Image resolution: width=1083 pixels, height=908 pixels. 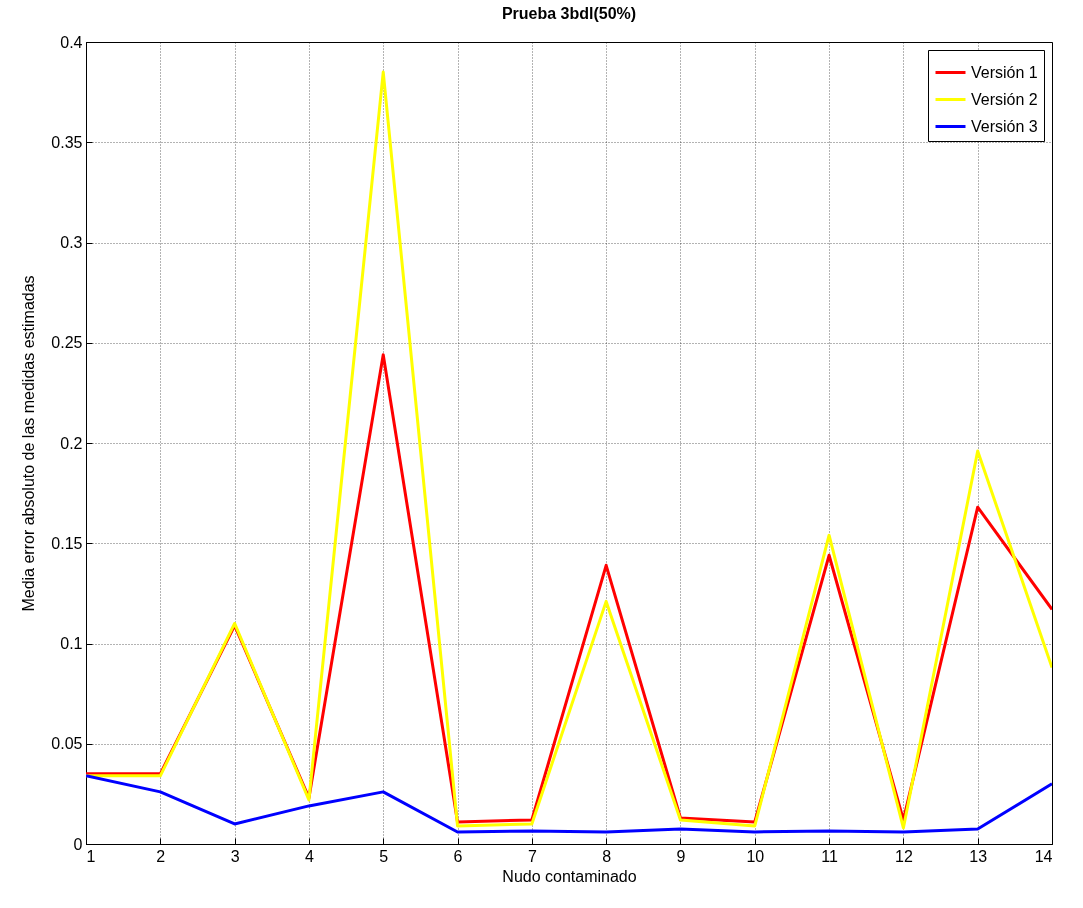 I want to click on y-tick-label: 0.4, so click(x=71, y=42).